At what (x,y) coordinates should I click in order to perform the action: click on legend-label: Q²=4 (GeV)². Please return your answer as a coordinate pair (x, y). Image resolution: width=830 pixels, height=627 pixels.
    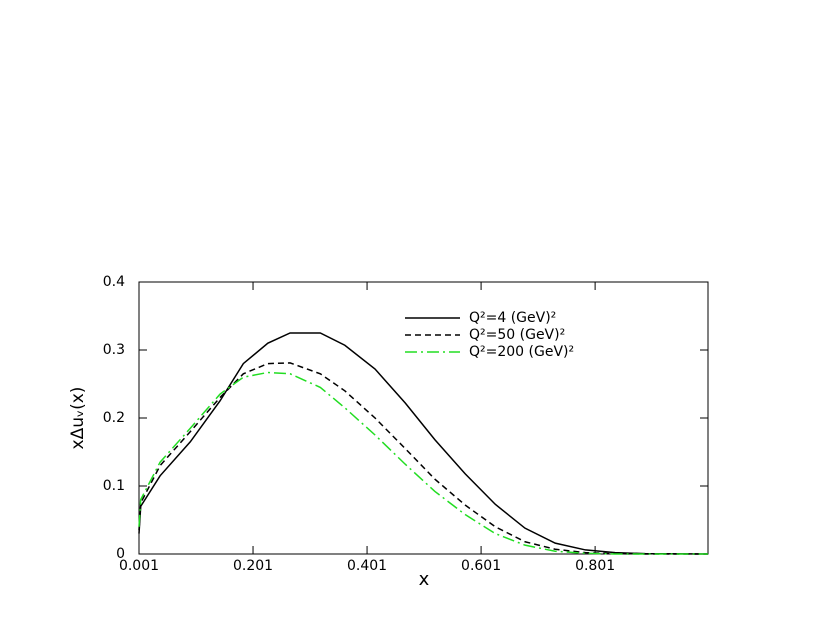
    Looking at the image, I should click on (512, 318).